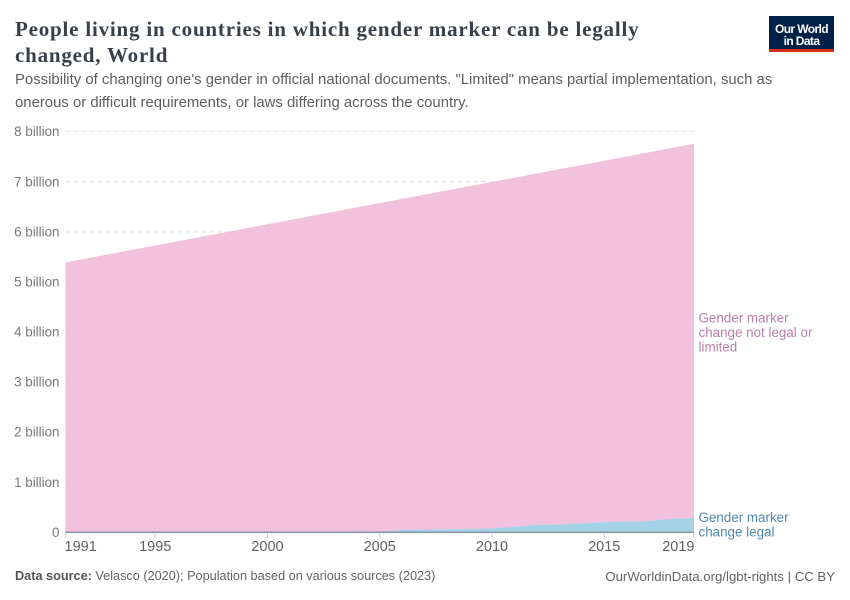 Image resolution: width=850 pixels, height=600 pixels. Describe the element at coordinates (756, 332) in the screenshot. I see `svg-text: change not legal or` at that location.